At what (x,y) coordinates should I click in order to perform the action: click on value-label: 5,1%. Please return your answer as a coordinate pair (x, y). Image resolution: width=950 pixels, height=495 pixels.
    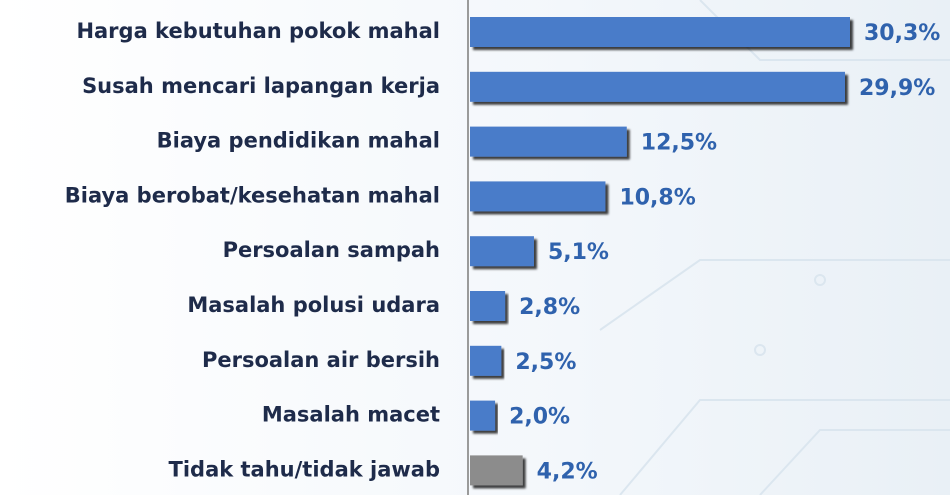
    Looking at the image, I should click on (578, 252).